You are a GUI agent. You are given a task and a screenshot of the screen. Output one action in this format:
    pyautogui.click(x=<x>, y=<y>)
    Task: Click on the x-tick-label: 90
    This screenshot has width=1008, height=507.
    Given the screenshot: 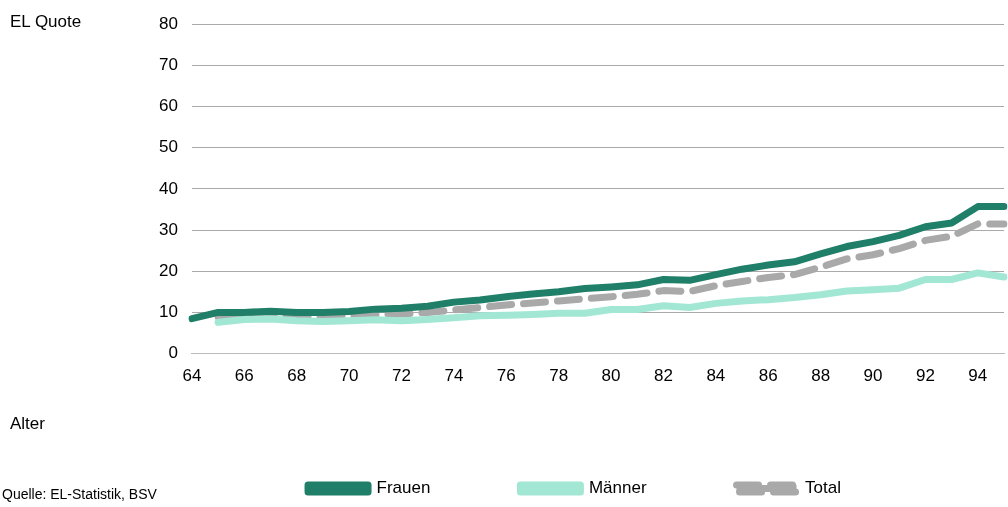 What is the action you would take?
    pyautogui.click(x=873, y=376)
    